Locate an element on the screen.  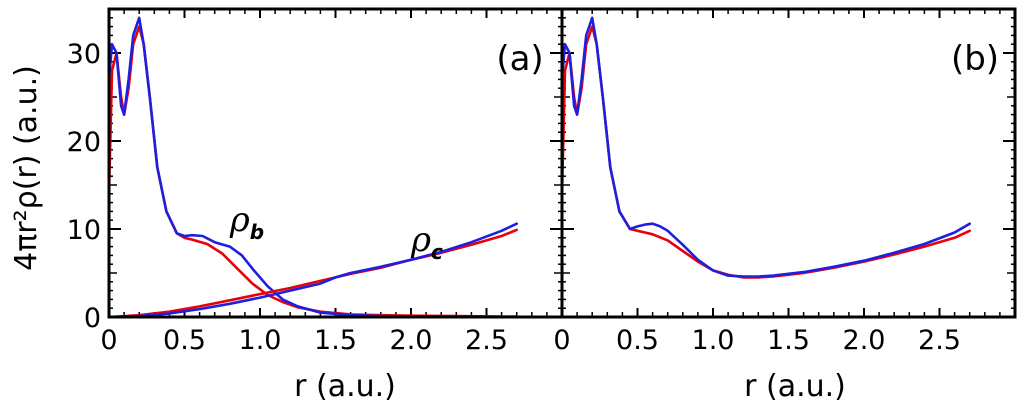
panel-a-x-tick-label-0: 0 is located at coordinates (108, 340).